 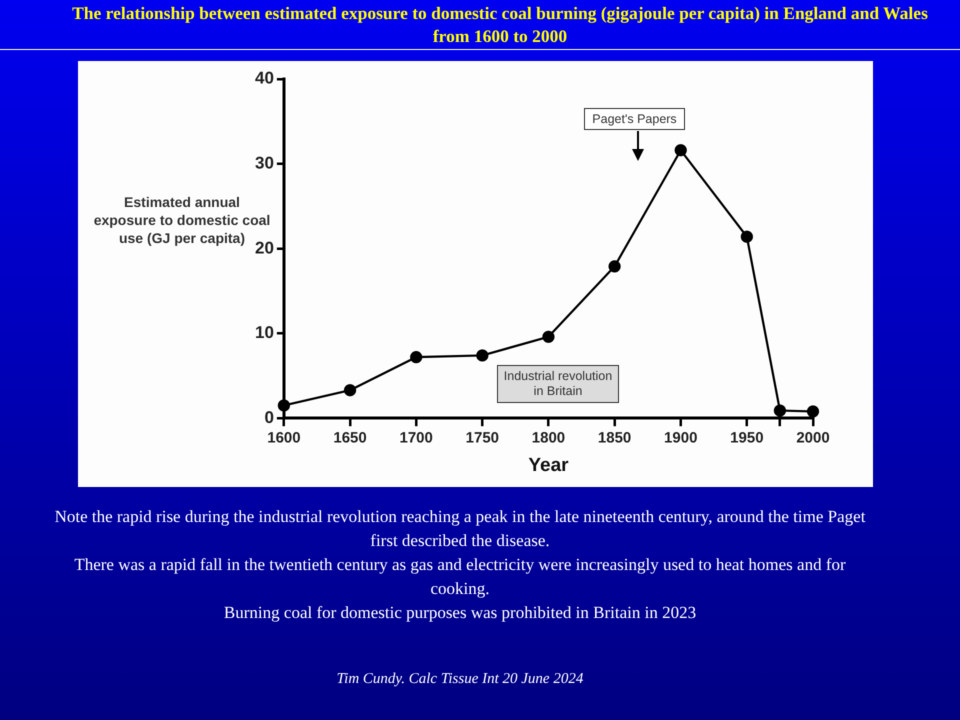 I want to click on x-axis-title: Year, so click(x=549, y=465).